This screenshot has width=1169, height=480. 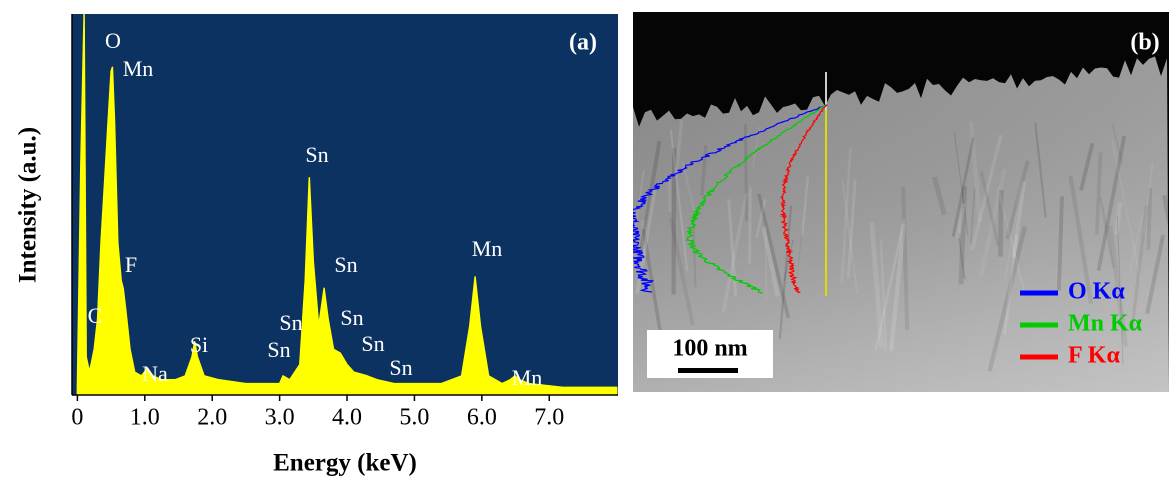 What do you see at coordinates (345, 463) in the screenshot?
I see `x-axis-label: Energy (keV)` at bounding box center [345, 463].